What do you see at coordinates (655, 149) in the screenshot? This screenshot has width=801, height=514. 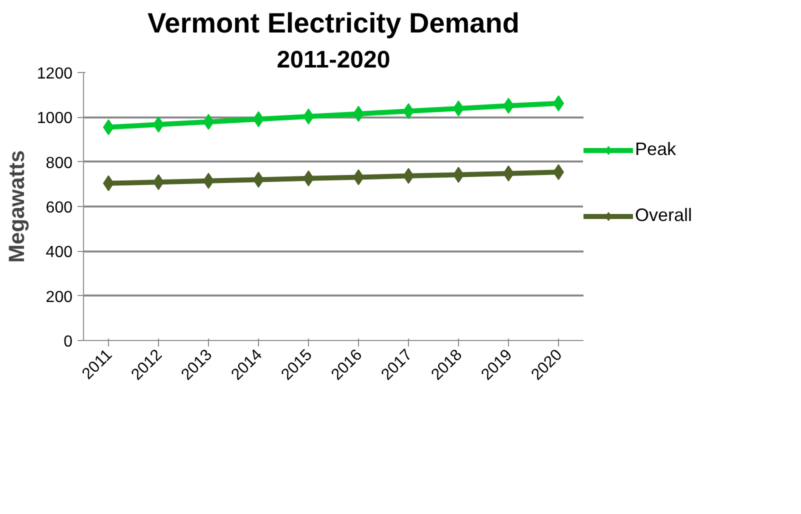 I see `legend-label: Peak` at bounding box center [655, 149].